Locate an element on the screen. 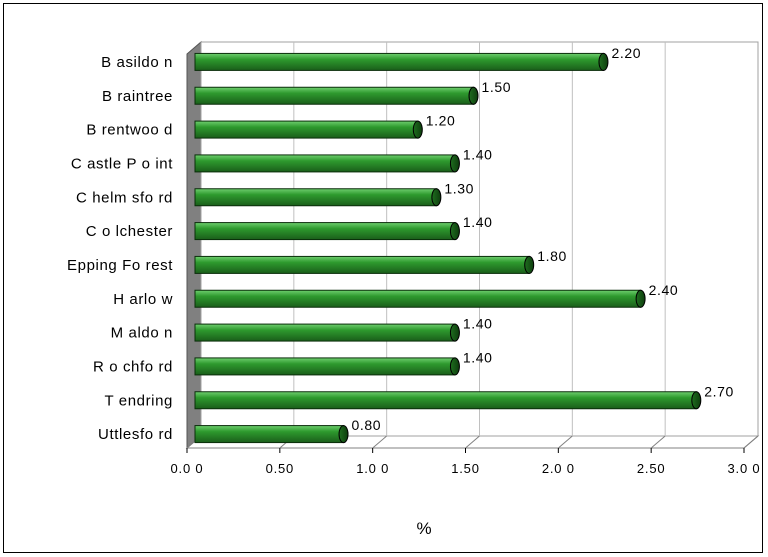  category-label: B asildo n is located at coordinates (137, 62).